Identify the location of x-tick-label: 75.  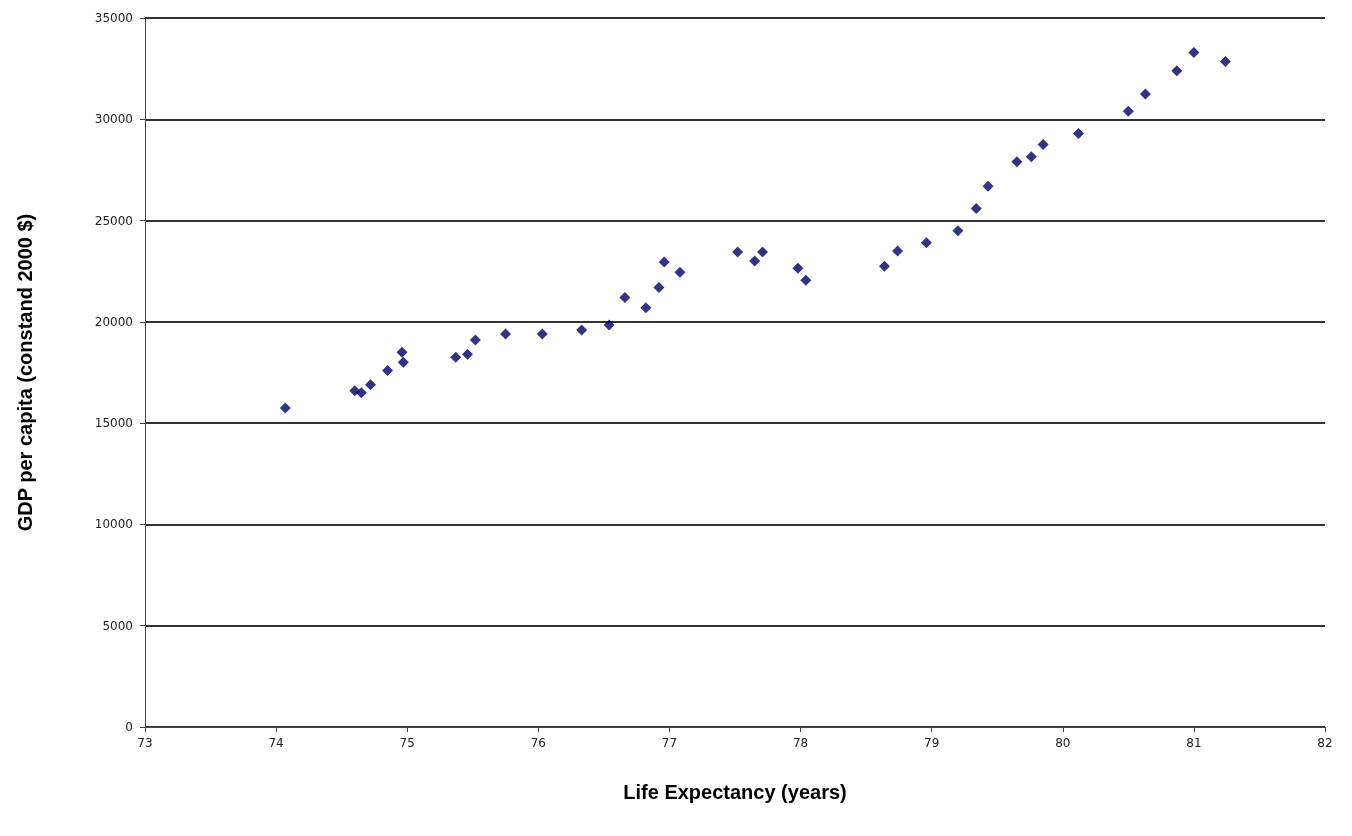
(407, 743).